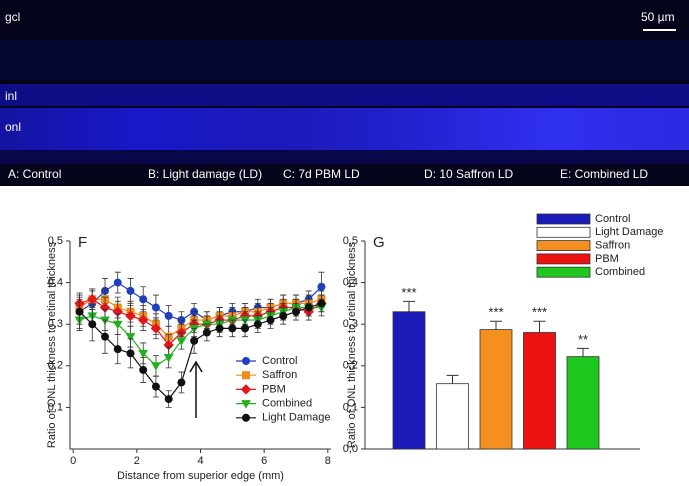 The height and width of the screenshot is (486, 689). Describe the element at coordinates (379, 242) in the screenshot. I see `panel-label: G` at that location.